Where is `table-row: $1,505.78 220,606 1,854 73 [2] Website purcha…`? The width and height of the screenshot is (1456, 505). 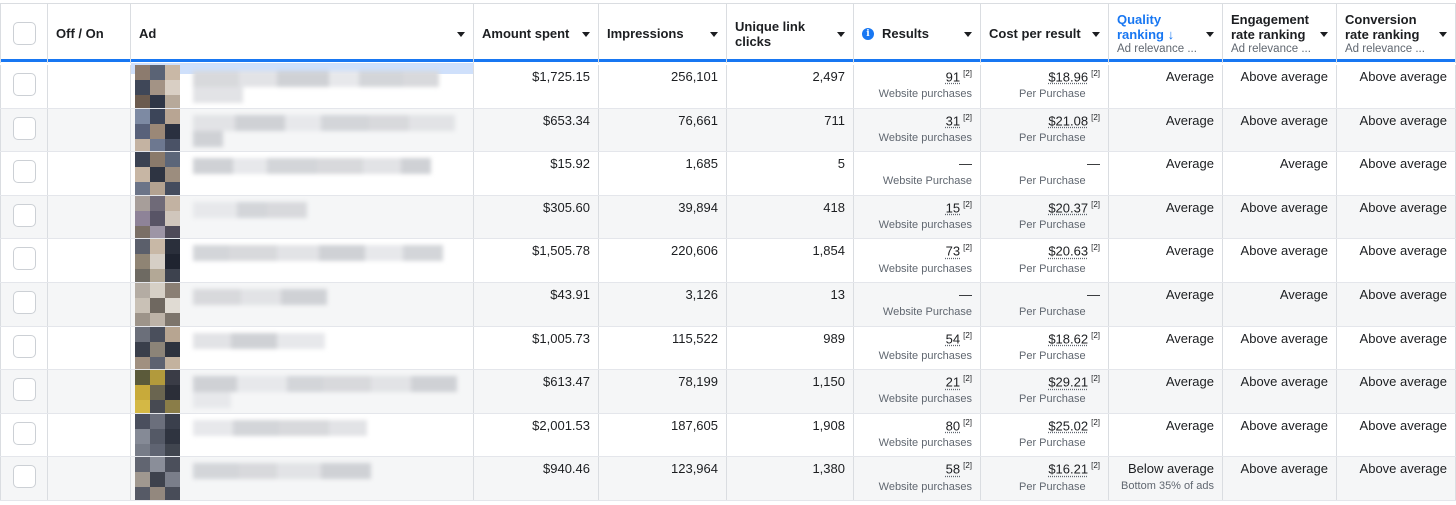 table-row: $1,505.78 220,606 1,854 73 [2] Website purcha… is located at coordinates (728, 261).